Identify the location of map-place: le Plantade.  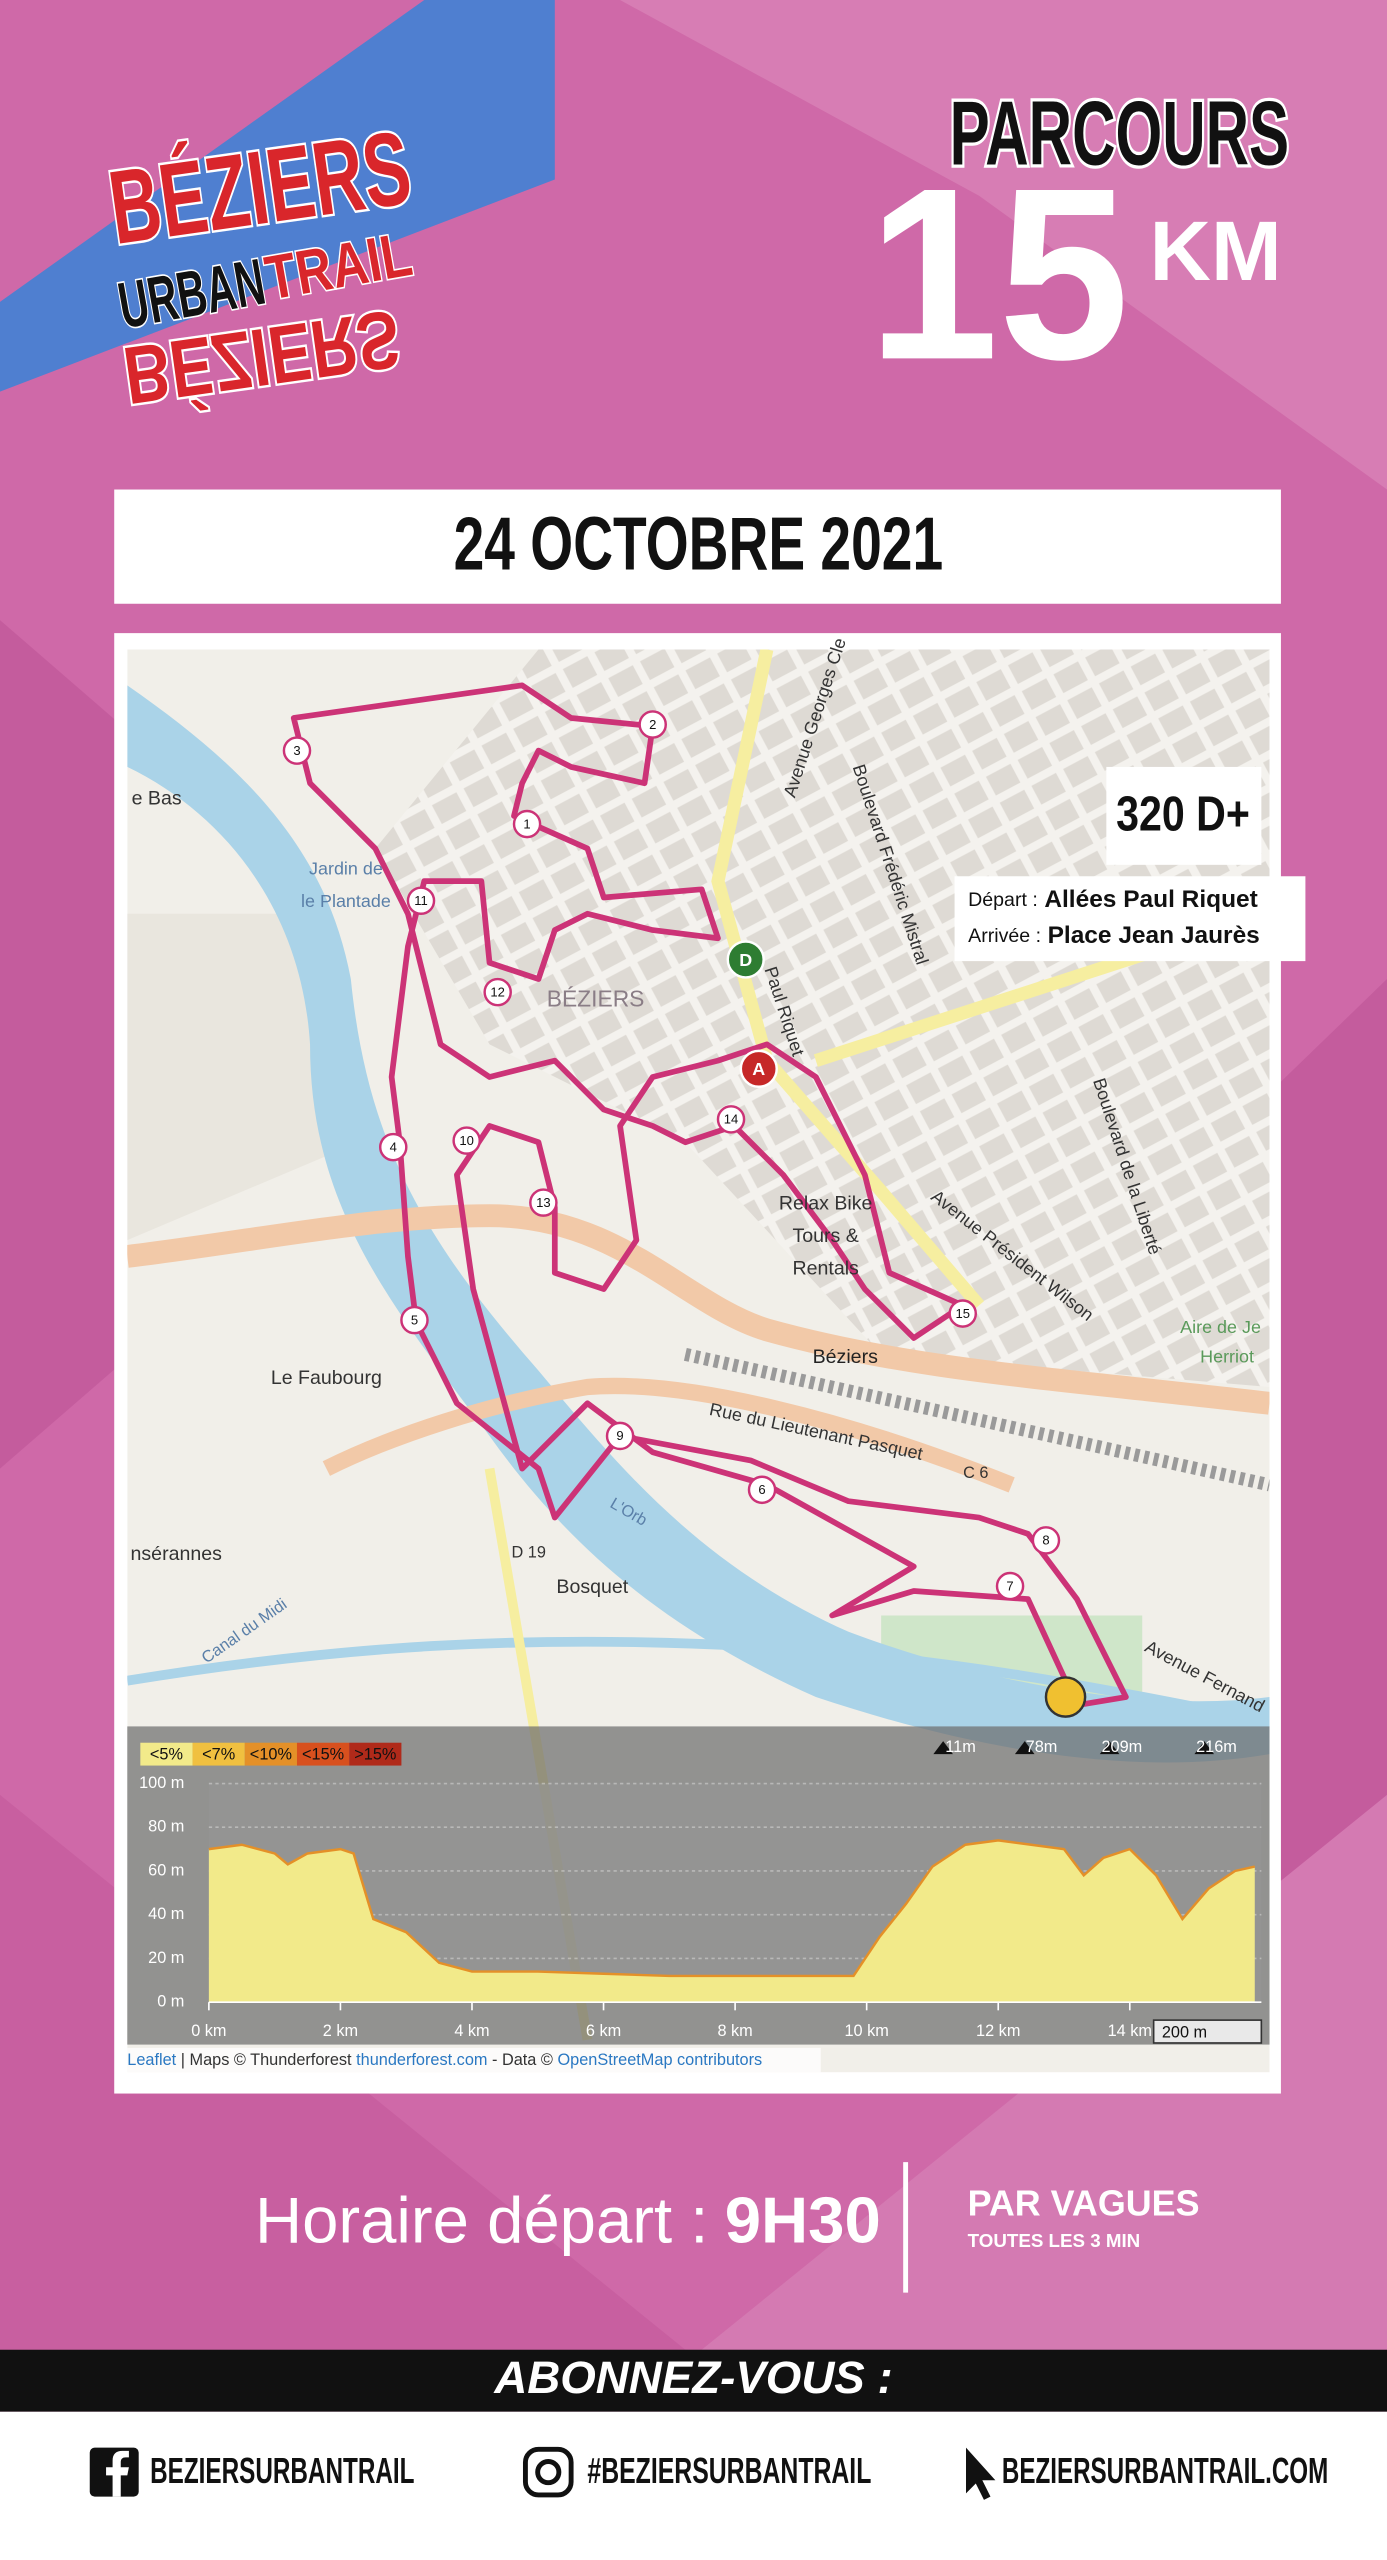
(346, 901).